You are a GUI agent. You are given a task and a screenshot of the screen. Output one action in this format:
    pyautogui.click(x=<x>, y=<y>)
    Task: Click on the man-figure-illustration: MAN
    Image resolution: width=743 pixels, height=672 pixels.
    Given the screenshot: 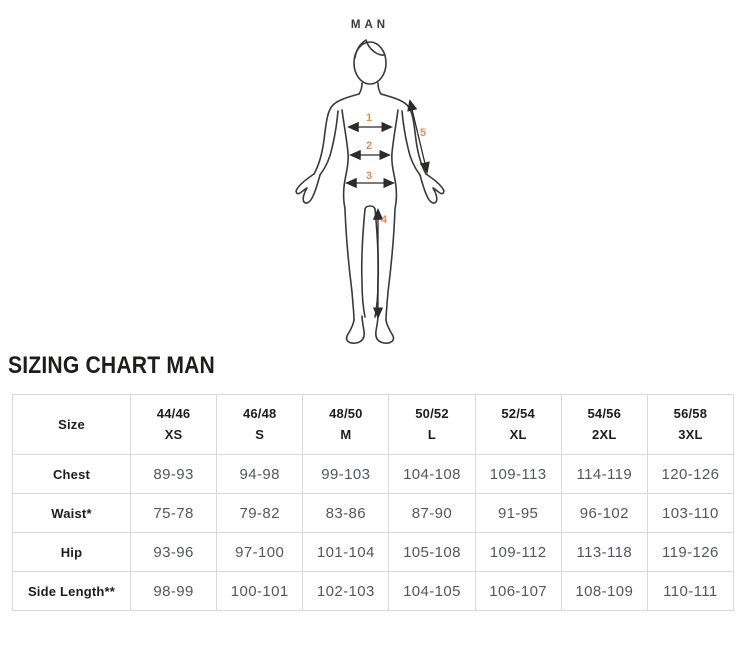 What is the action you would take?
    pyautogui.click(x=370, y=181)
    